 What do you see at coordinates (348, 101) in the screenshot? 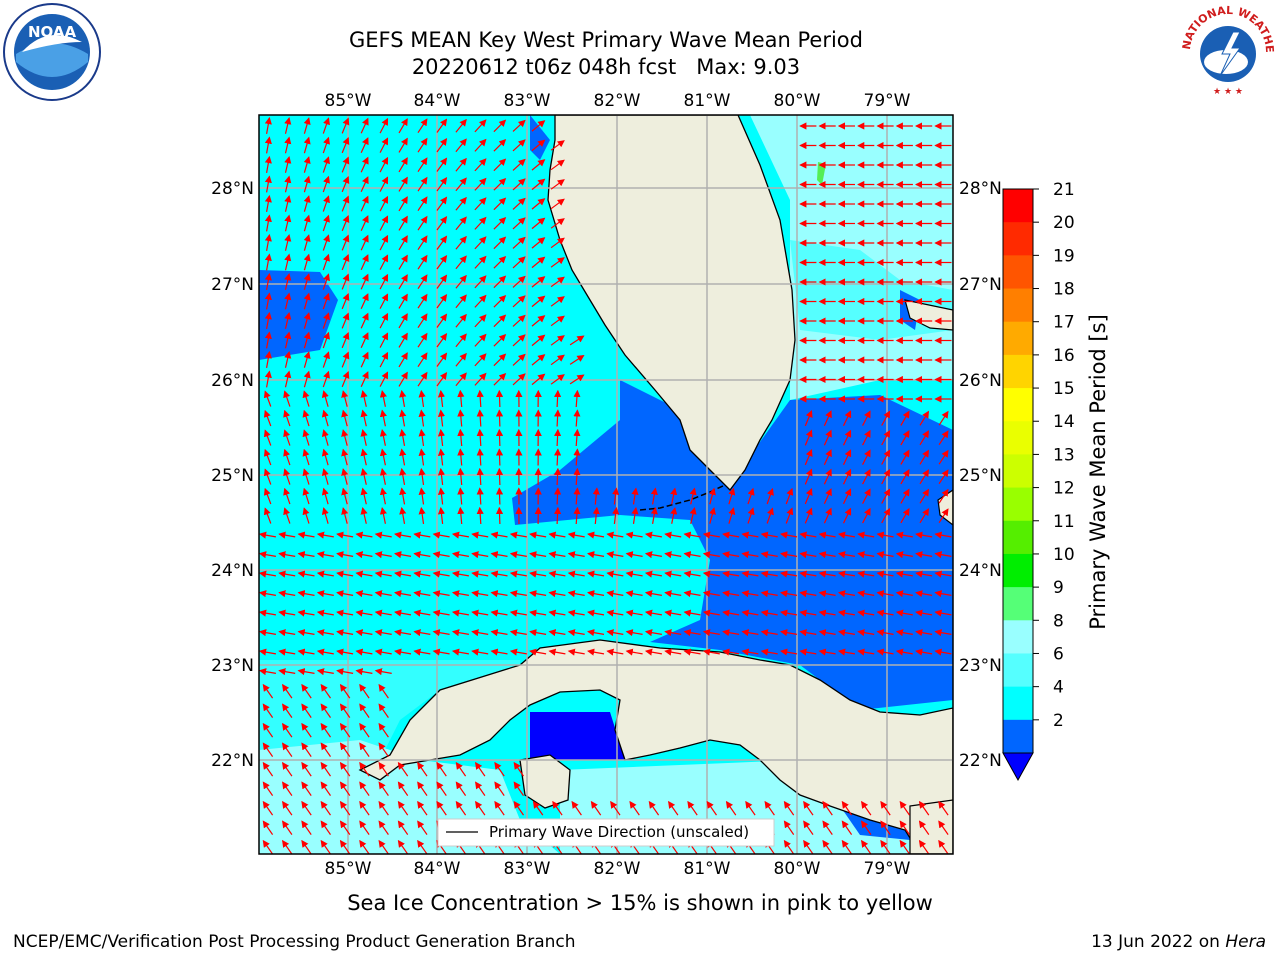
I see `lon-label: 85°W` at bounding box center [348, 101].